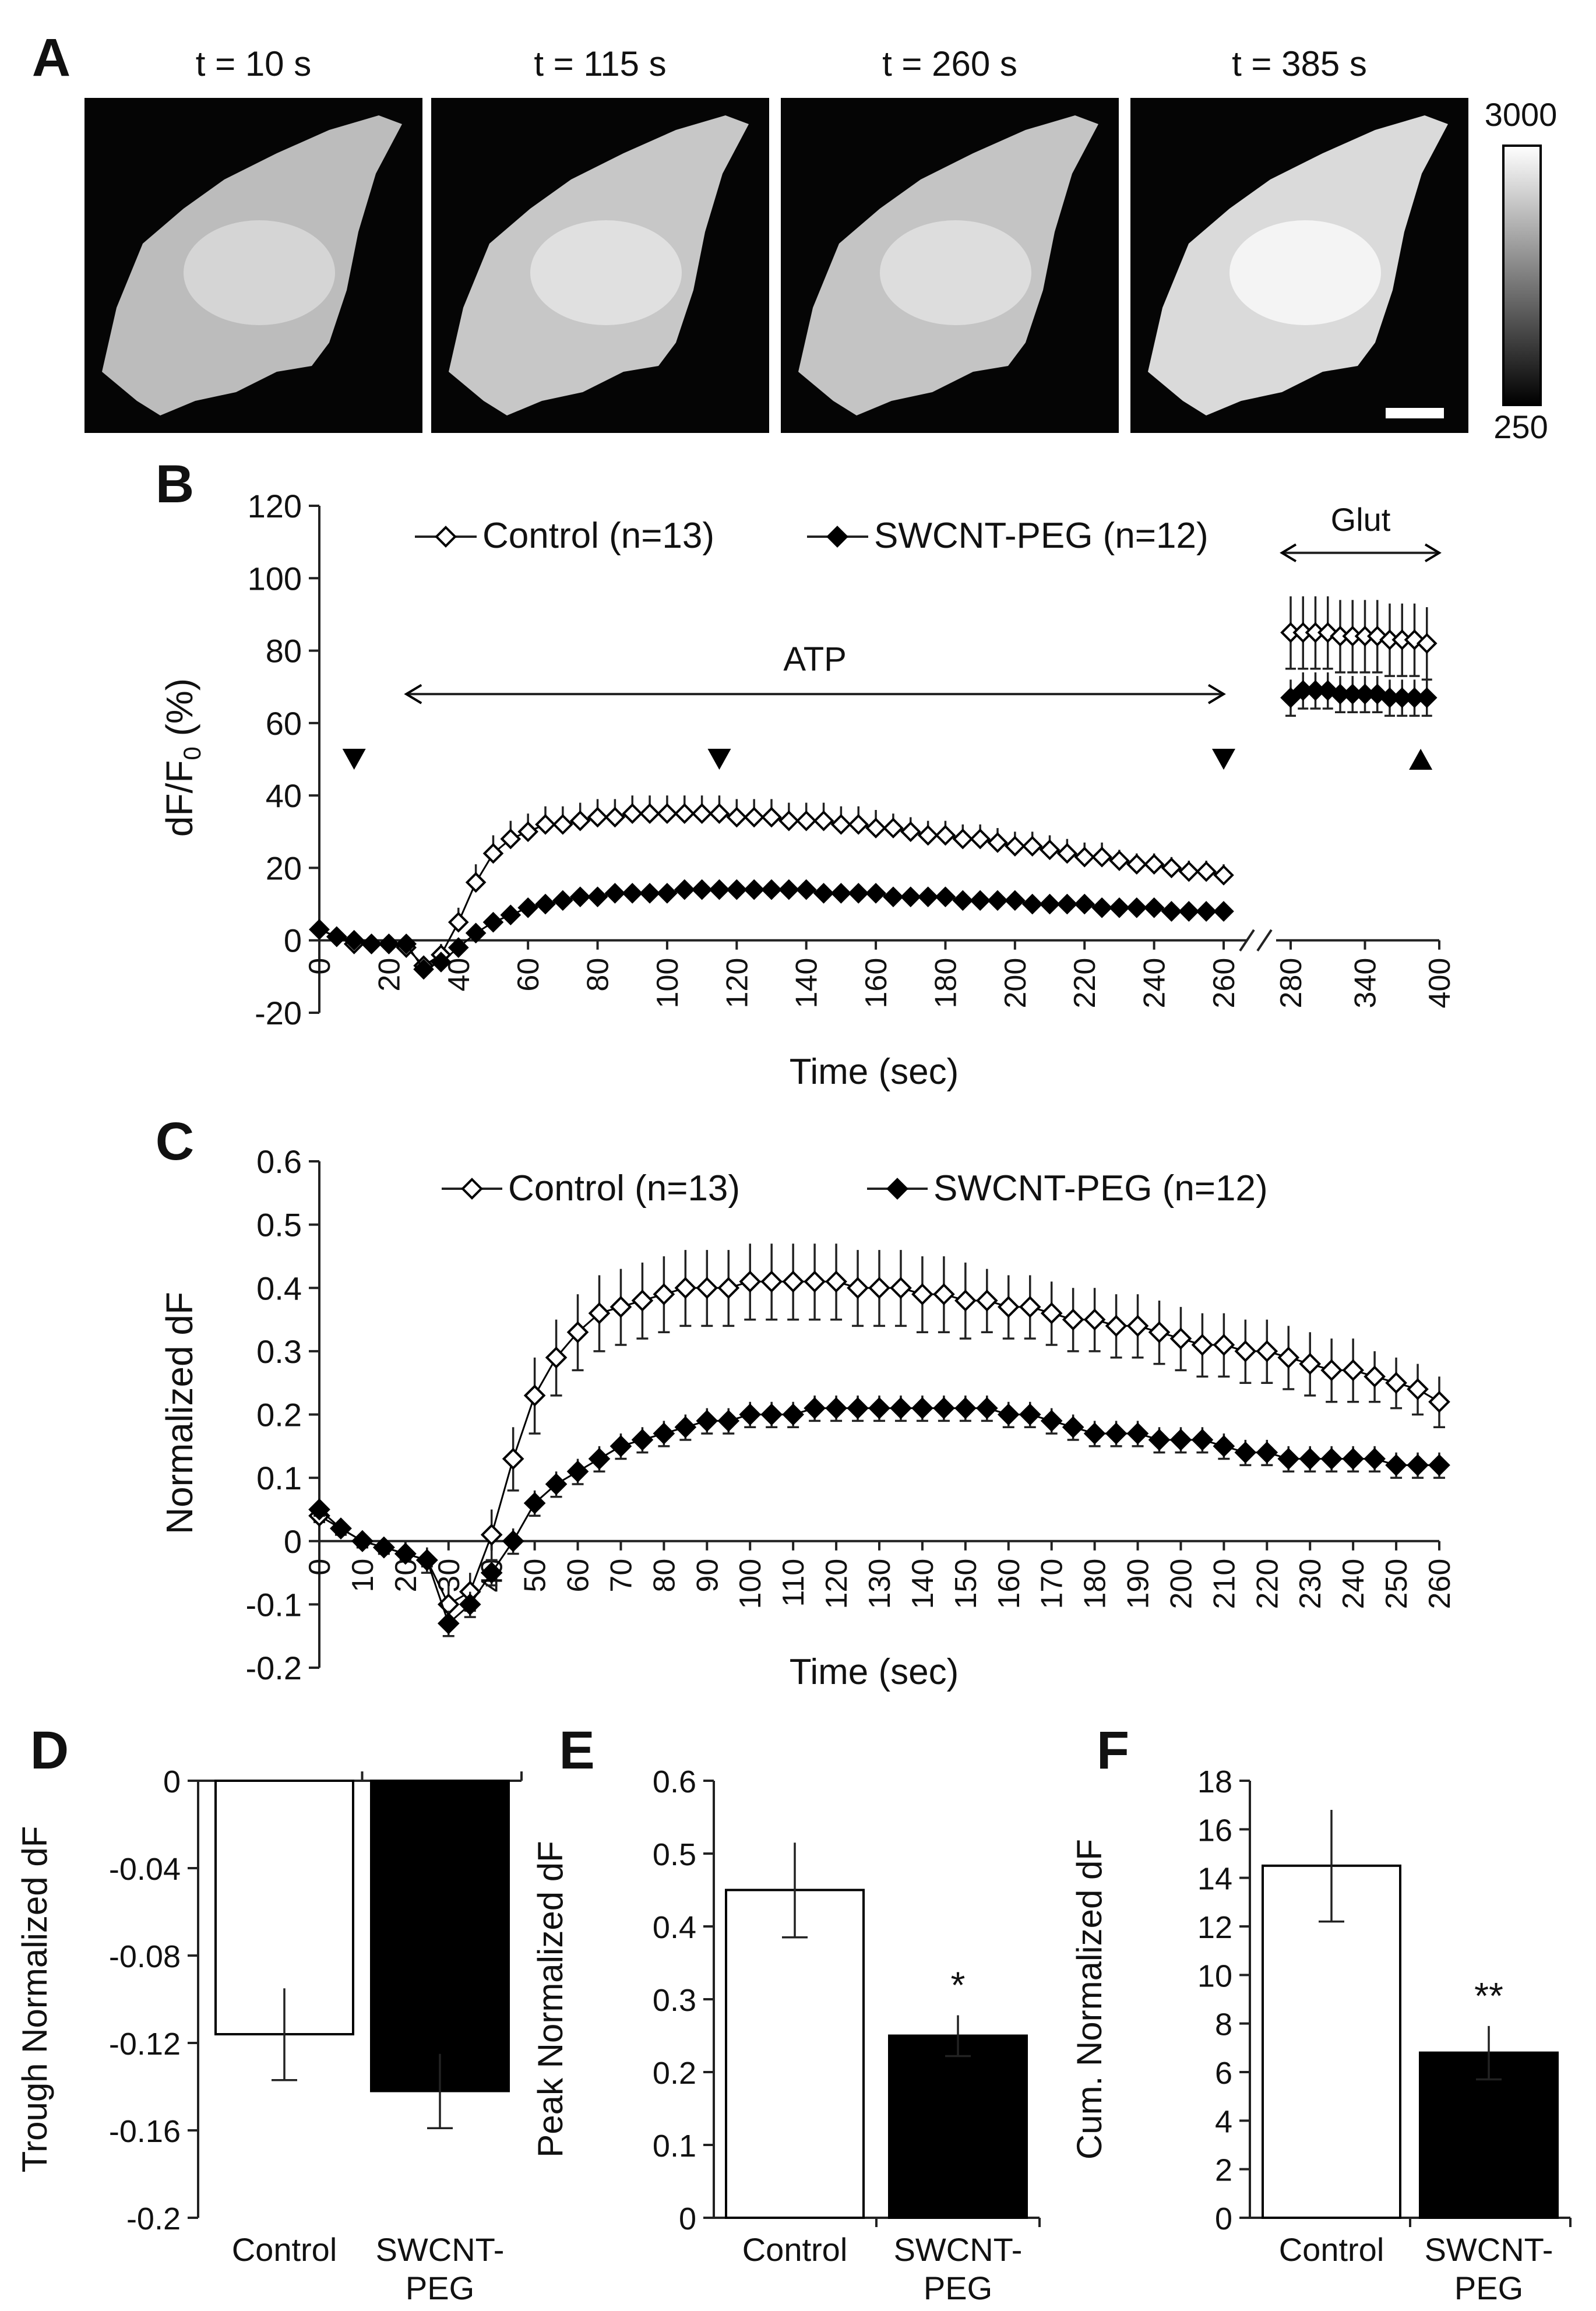 This screenshot has width=1596, height=2311. I want to click on microscopy-frame: t = 385 s, so click(1299, 239).